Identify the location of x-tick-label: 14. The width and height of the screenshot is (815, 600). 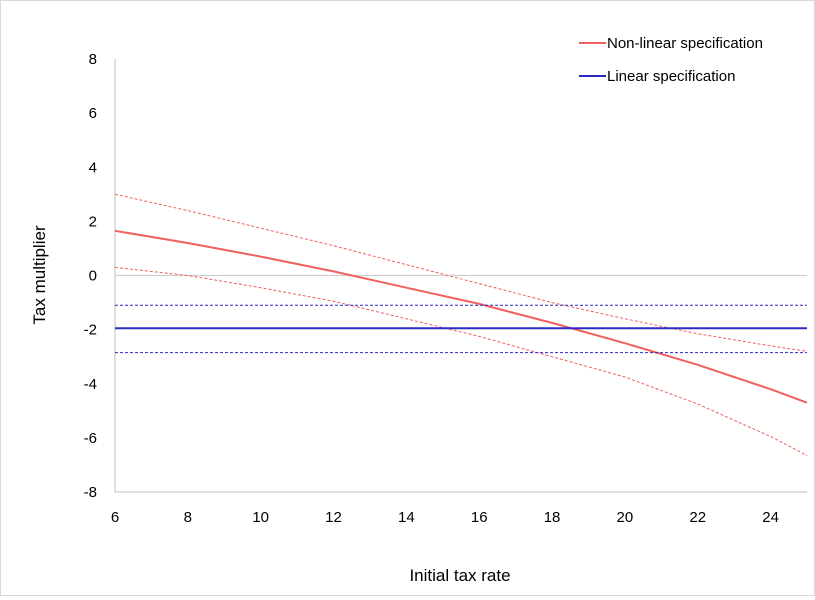
(406, 517).